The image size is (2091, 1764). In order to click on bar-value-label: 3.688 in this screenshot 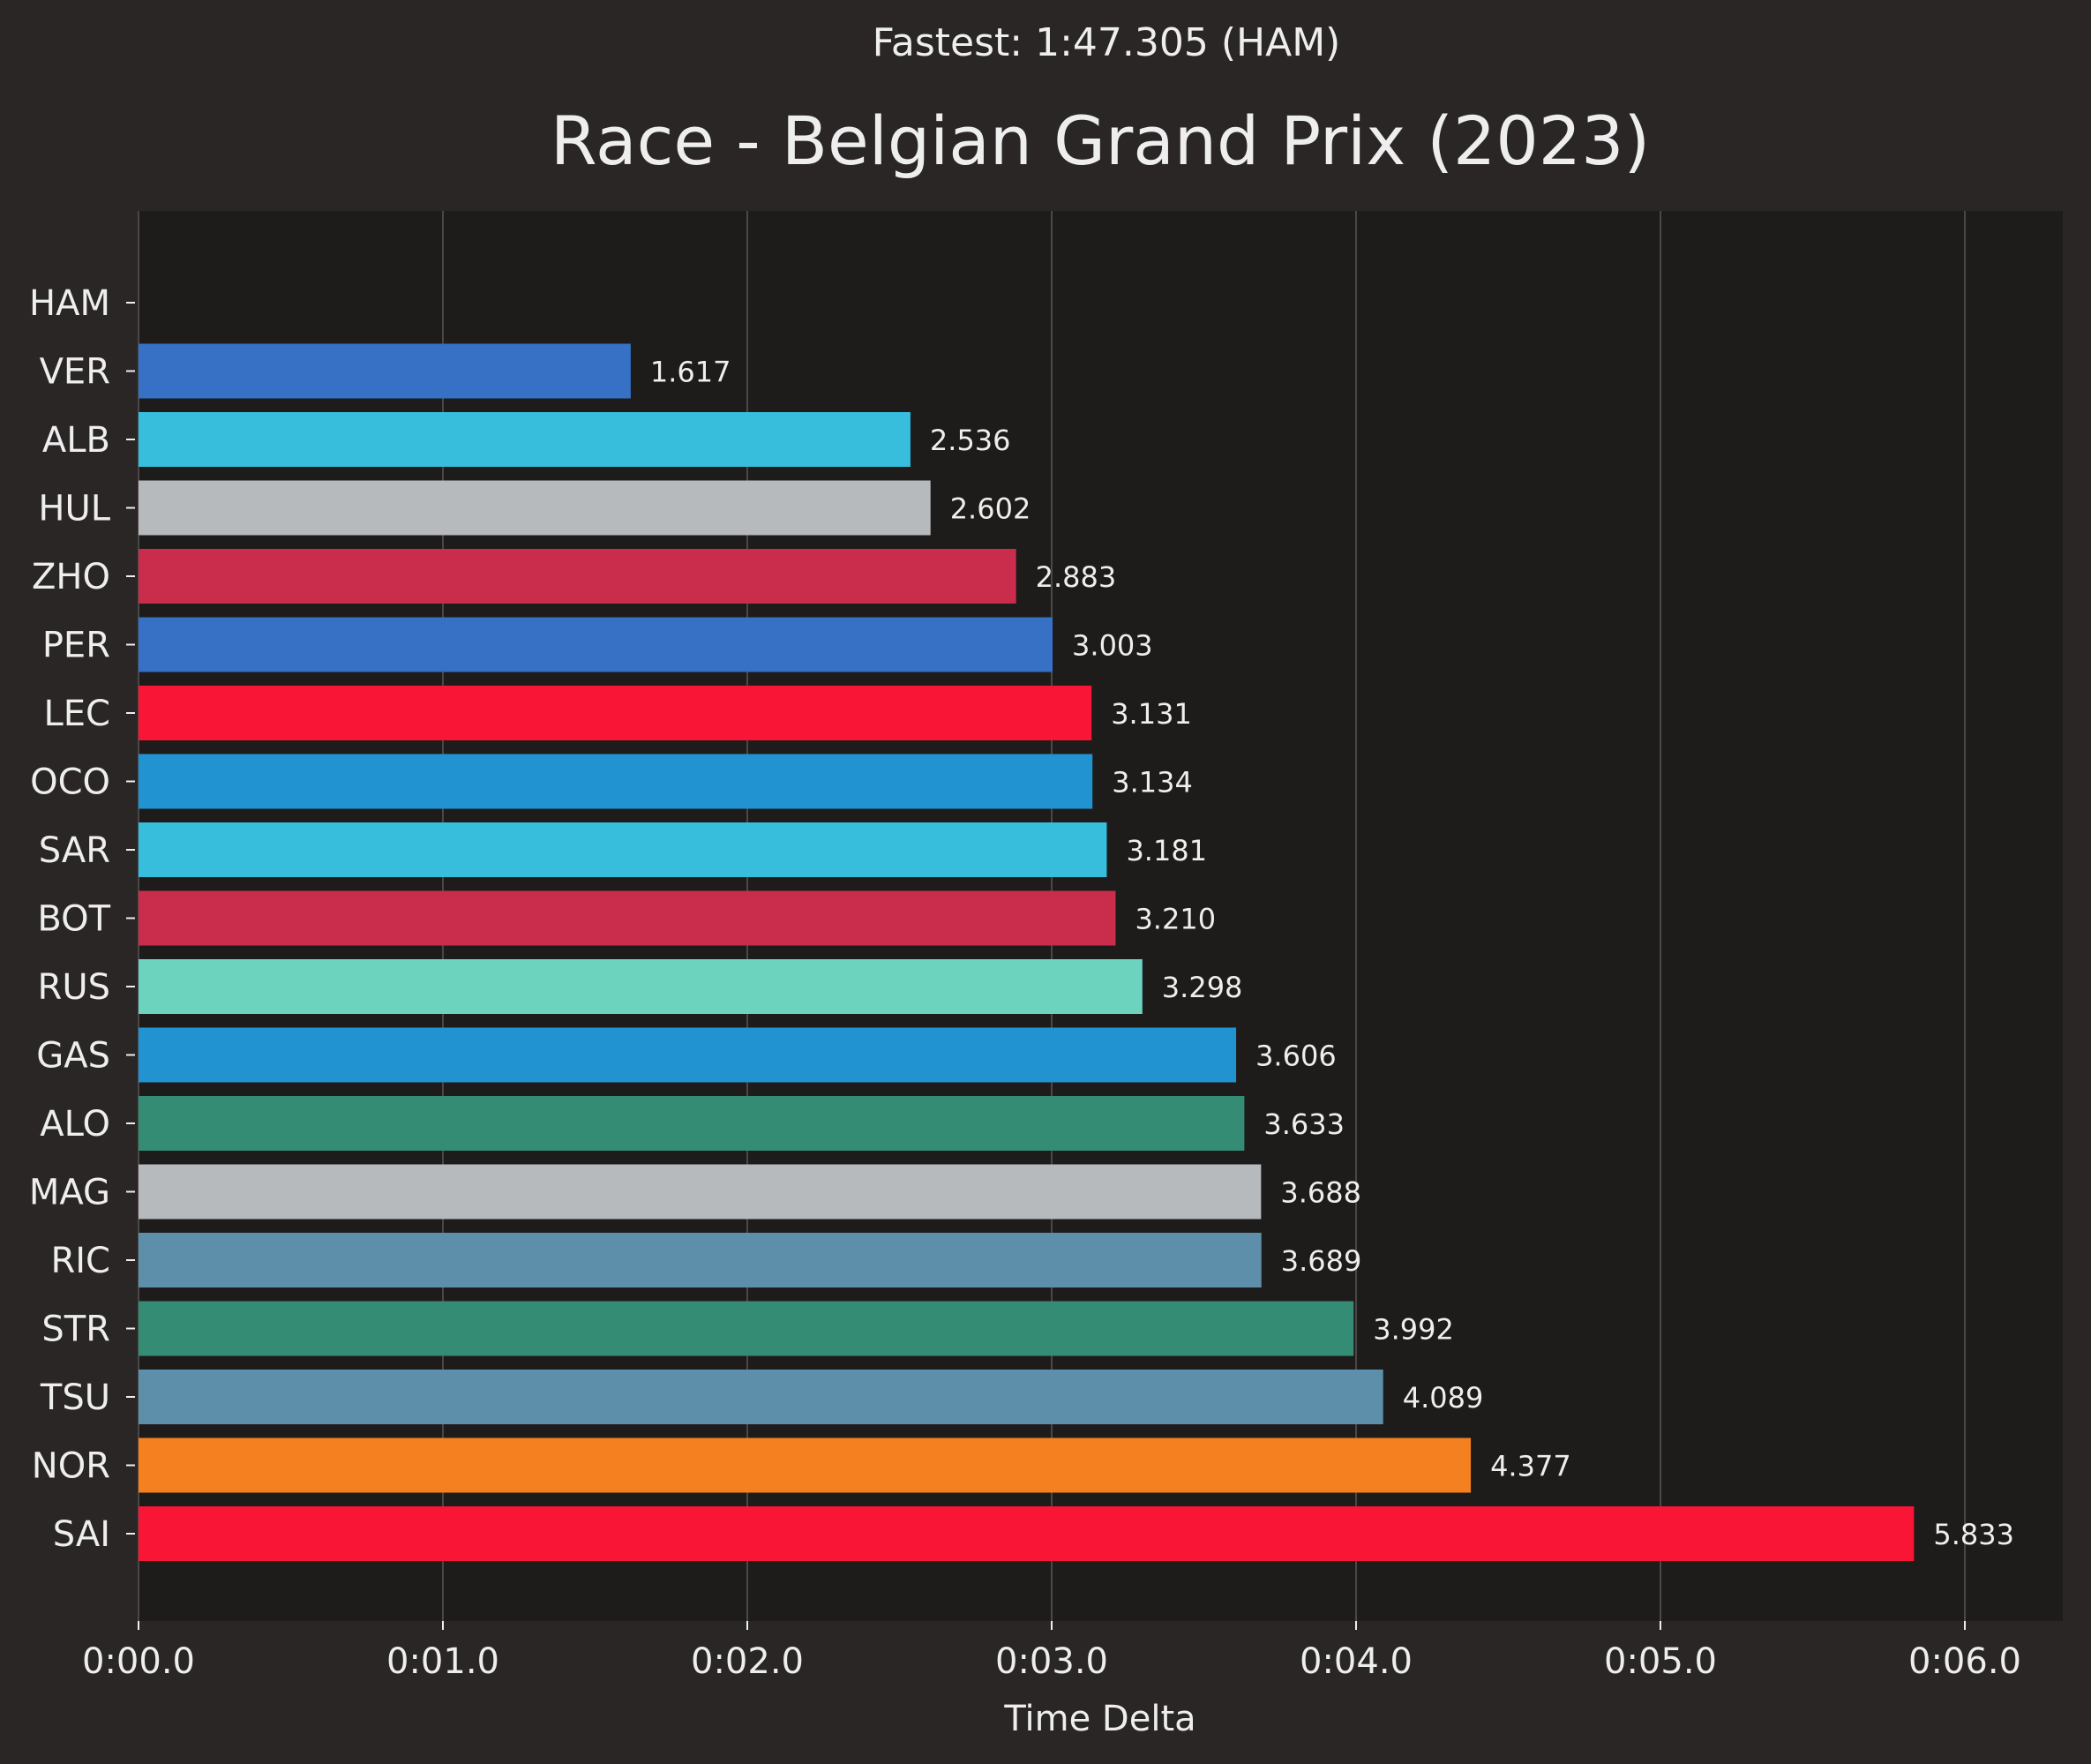, I will do `click(1320, 1193)`.